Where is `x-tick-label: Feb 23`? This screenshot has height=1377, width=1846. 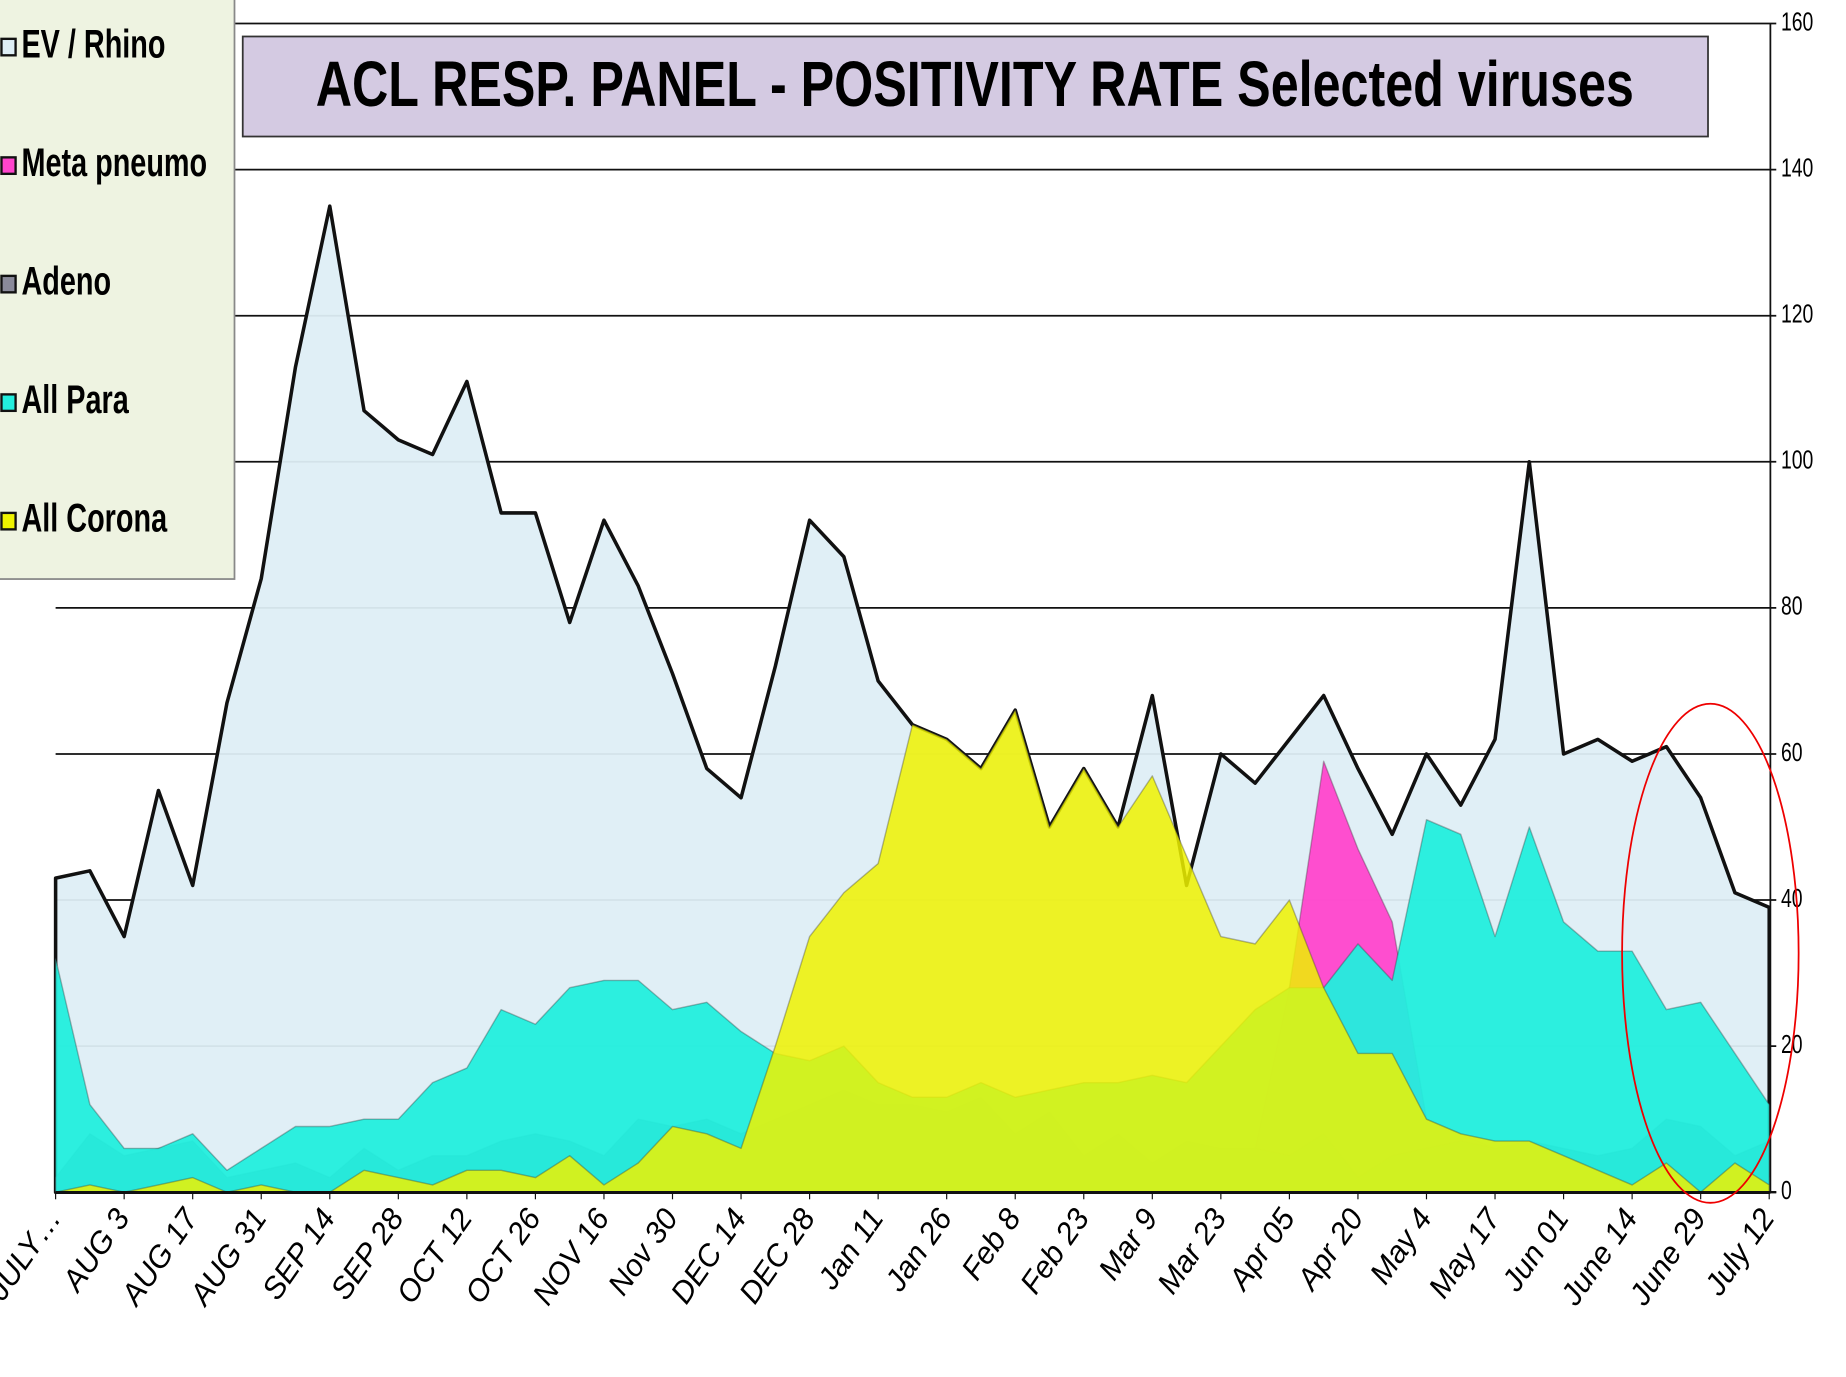 x-tick-label: Feb 23 is located at coordinates (1055, 1251).